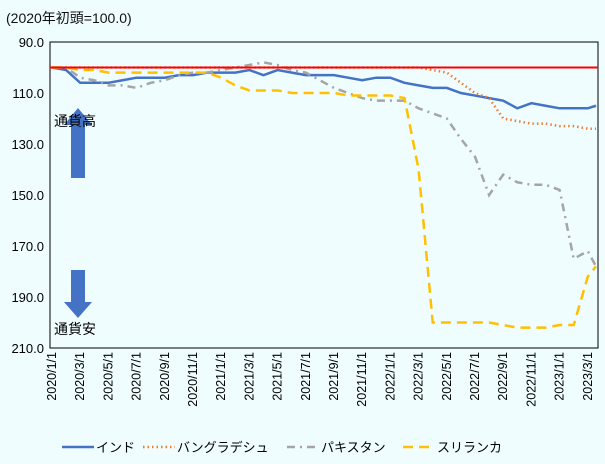 Image resolution: width=605 pixels, height=464 pixels. What do you see at coordinates (447, 376) in the screenshot?
I see `x-tick-label: 2022/5/1` at bounding box center [447, 376].